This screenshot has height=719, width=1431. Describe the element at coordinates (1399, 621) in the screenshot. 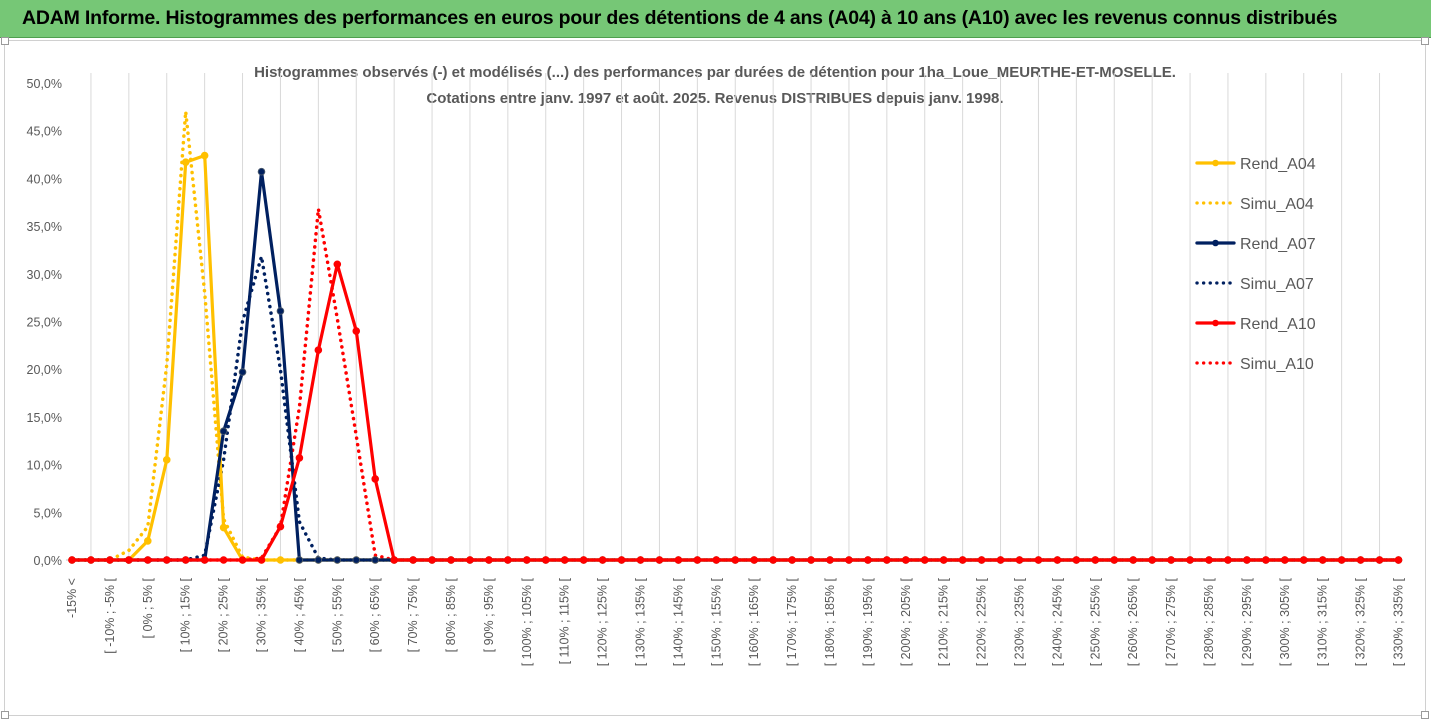

I see `x-tick-label: [ 330% ; 335% [` at that location.